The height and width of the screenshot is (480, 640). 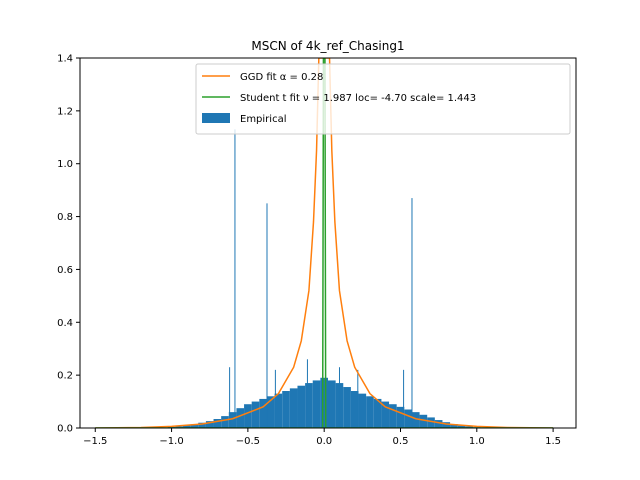 I want to click on x-tick-label: −1.5, so click(x=95, y=441).